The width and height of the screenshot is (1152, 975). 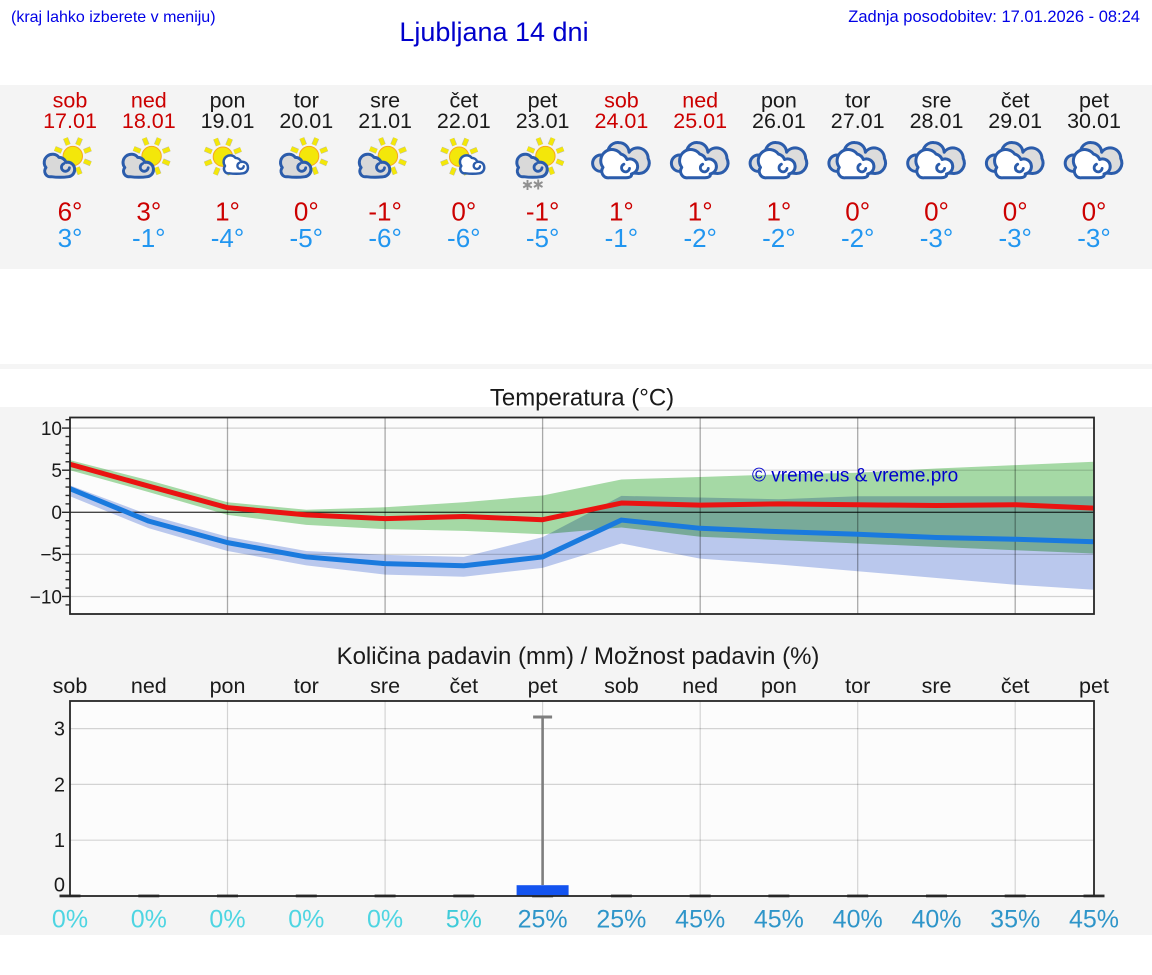 I want to click on svg-text:Zadnja posodobitev: 17.01.2026: Zadnja posodobitev: 17.01.2026 - 08:24, so click(x=994, y=17).